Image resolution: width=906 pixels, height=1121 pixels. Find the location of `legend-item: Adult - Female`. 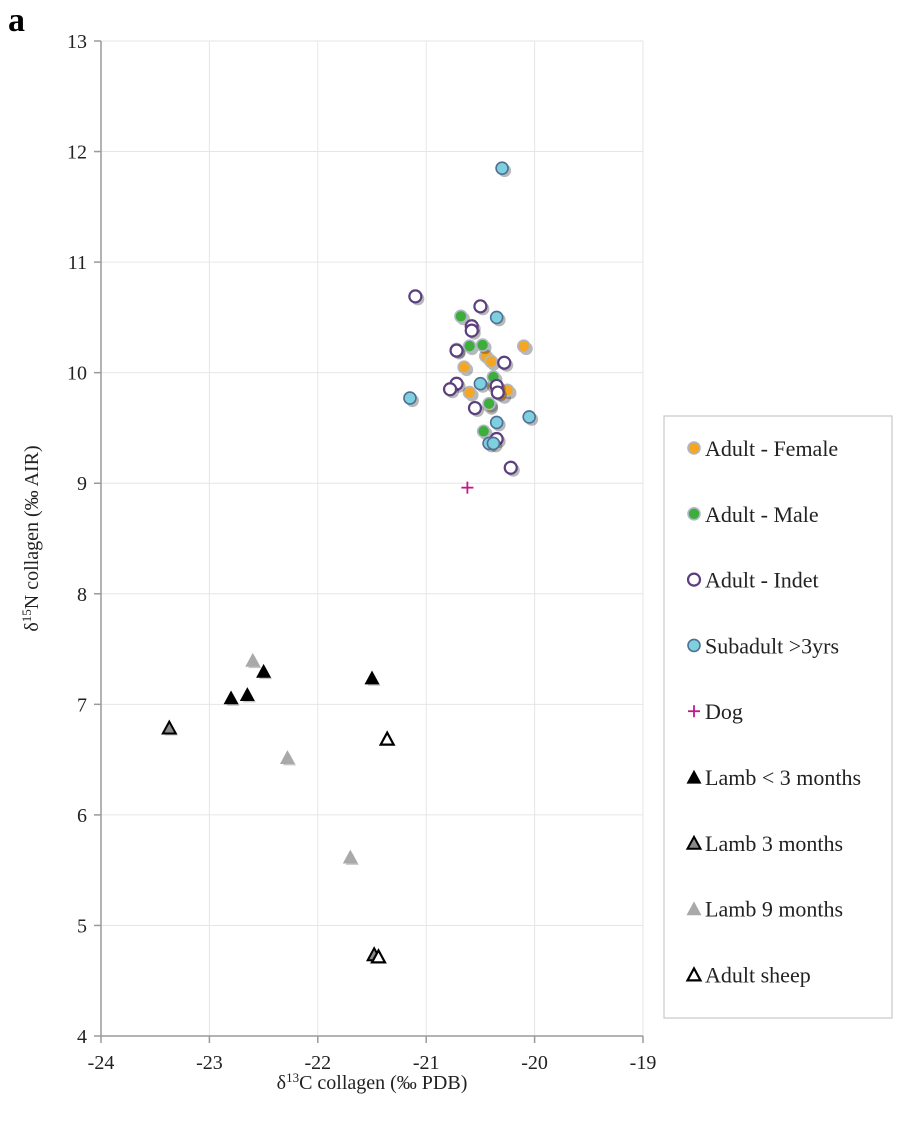

legend-item: Adult - Female is located at coordinates (762, 448).